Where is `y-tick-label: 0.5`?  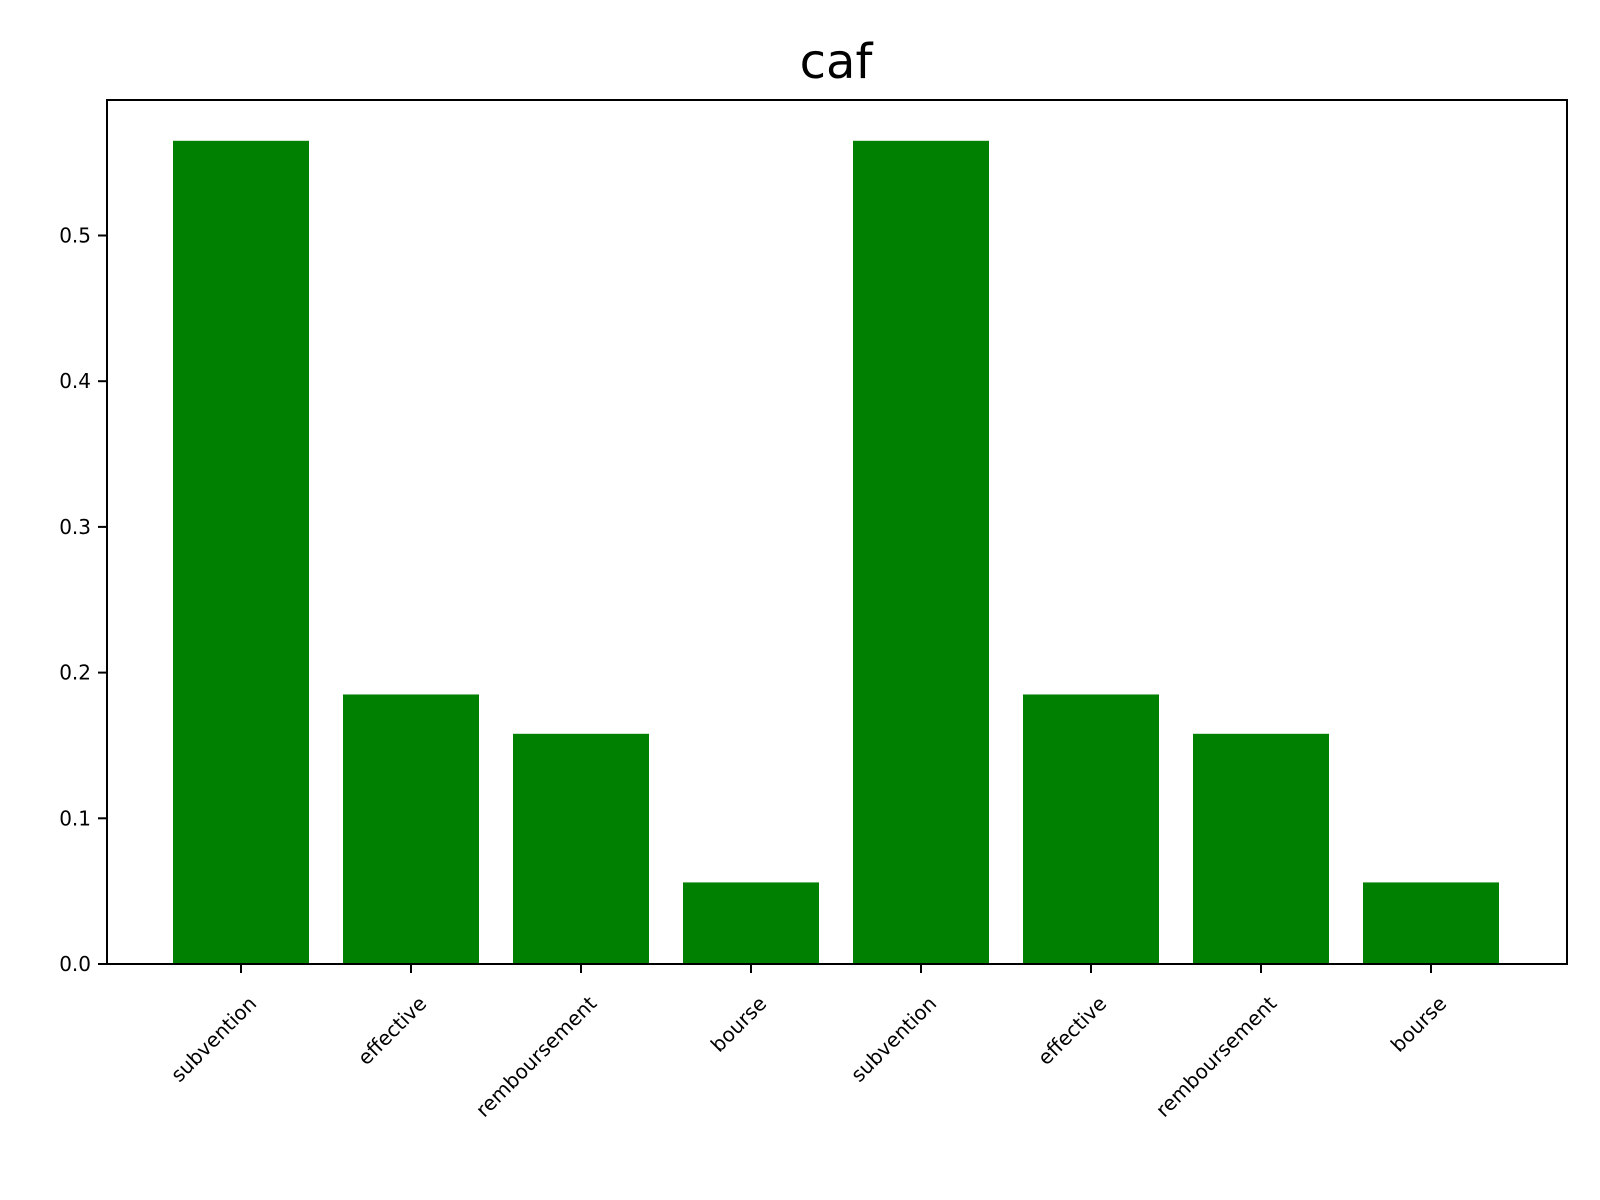 y-tick-label: 0.5 is located at coordinates (75, 236).